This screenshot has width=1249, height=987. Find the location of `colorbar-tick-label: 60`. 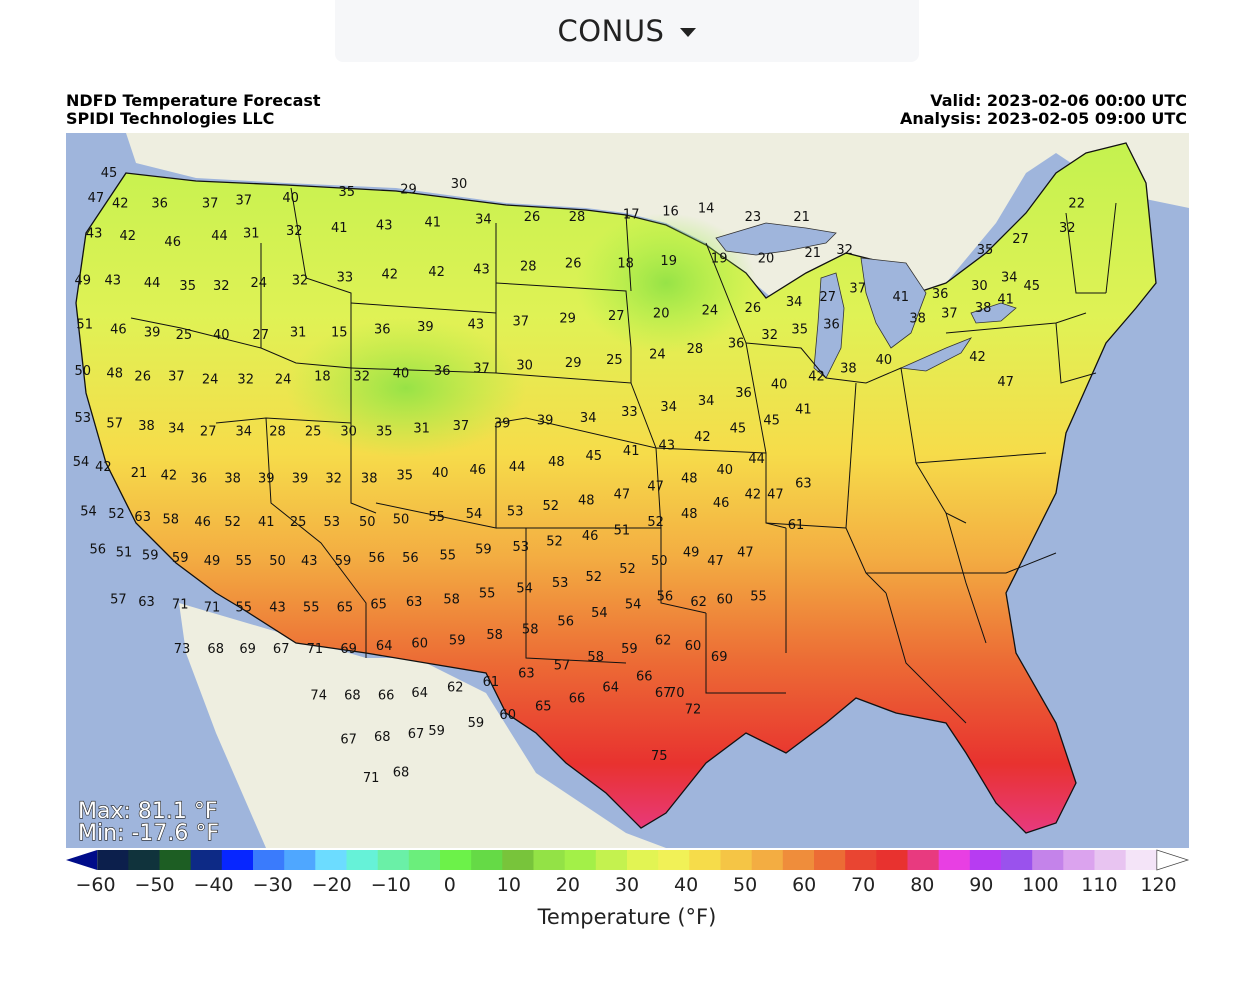

colorbar-tick-label: 60 is located at coordinates (804, 885).